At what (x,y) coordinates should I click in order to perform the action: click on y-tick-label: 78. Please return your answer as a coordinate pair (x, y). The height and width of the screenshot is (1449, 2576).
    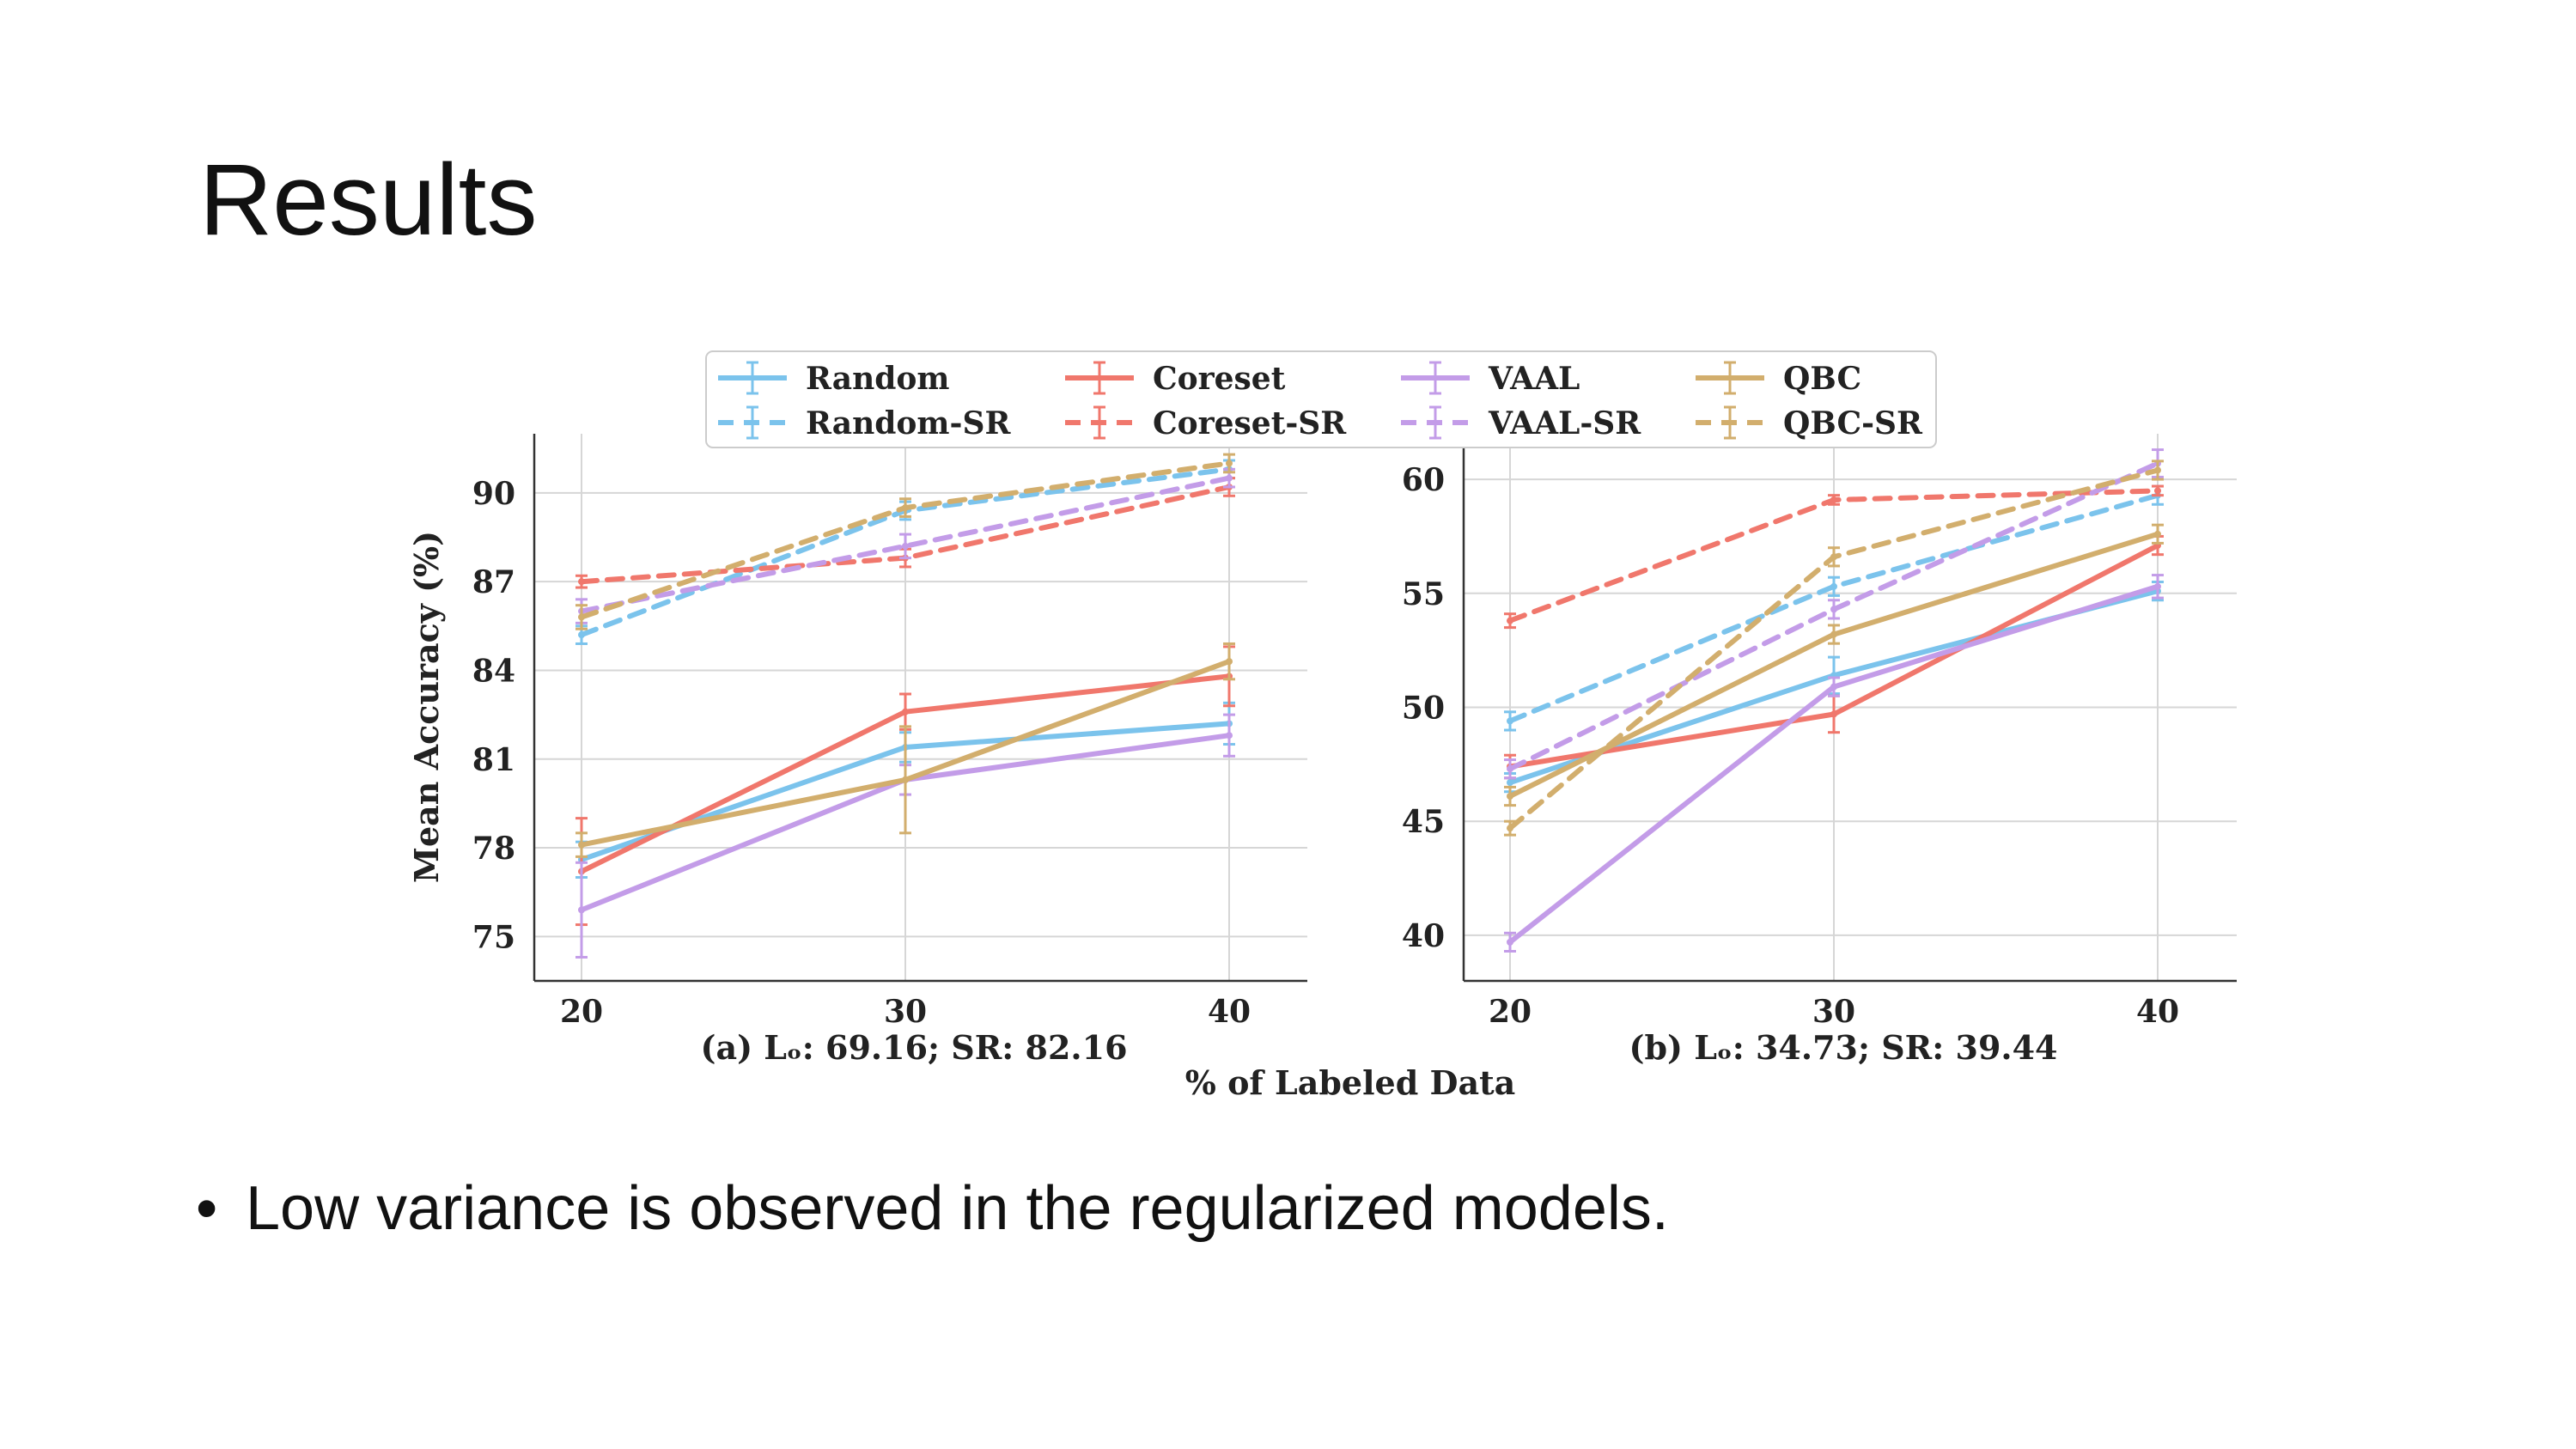
    Looking at the image, I should click on (493, 849).